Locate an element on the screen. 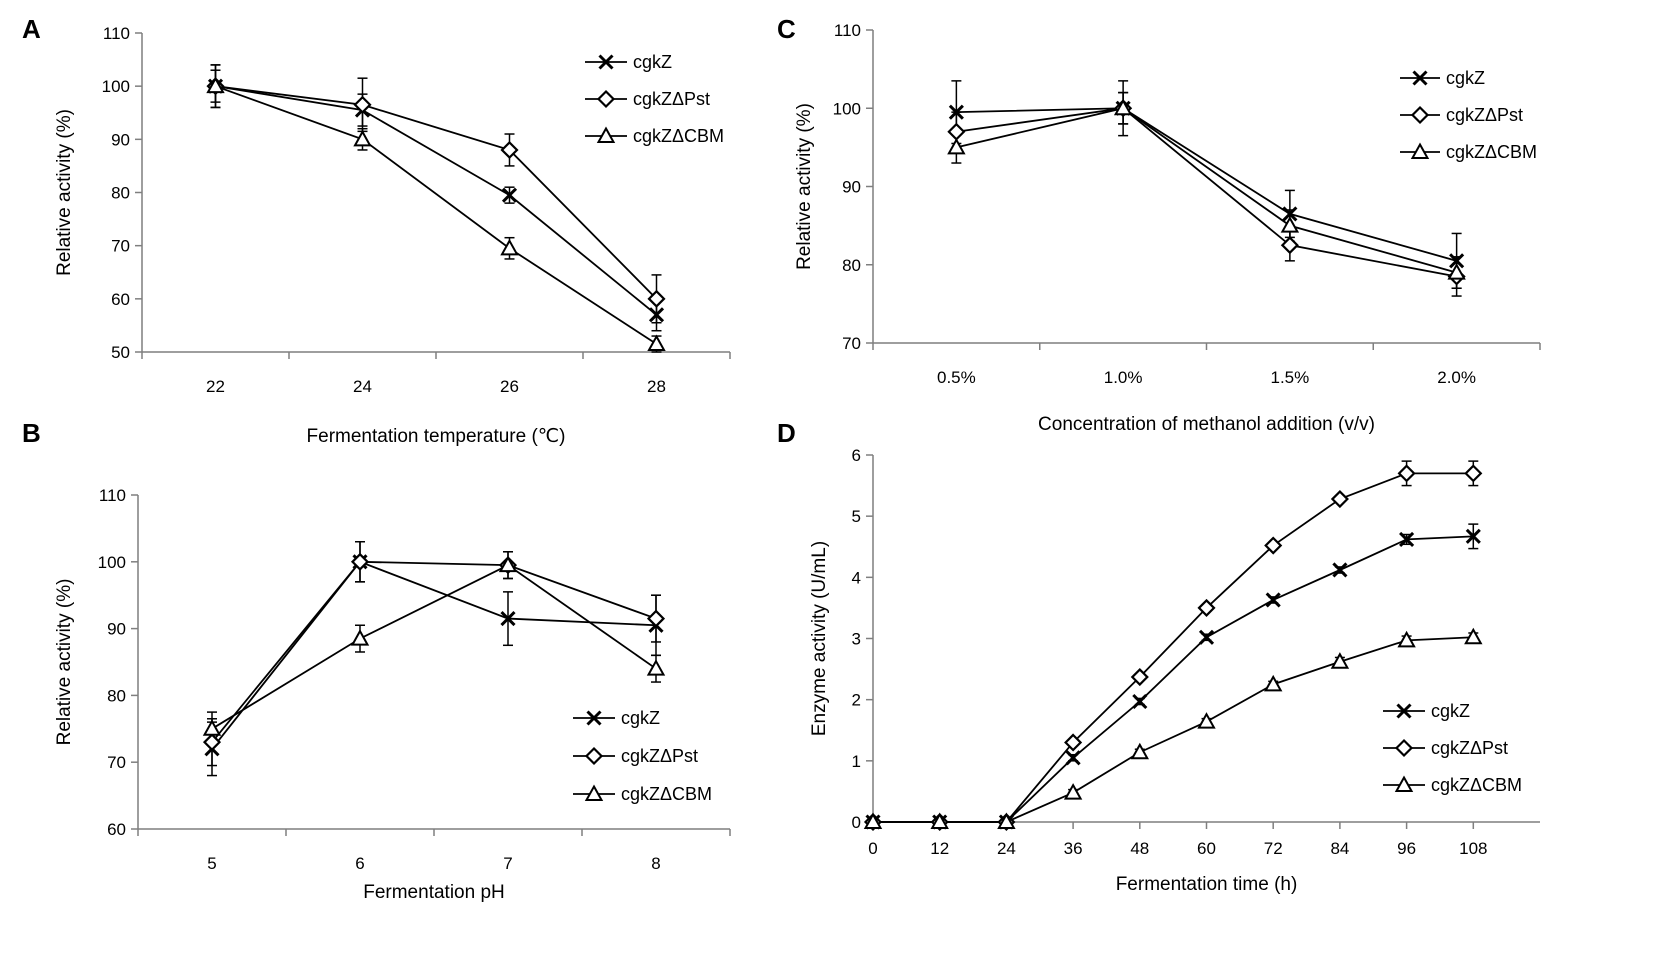 This screenshot has width=1654, height=966. panel-d-ytick-label: 2 is located at coordinates (856, 700).